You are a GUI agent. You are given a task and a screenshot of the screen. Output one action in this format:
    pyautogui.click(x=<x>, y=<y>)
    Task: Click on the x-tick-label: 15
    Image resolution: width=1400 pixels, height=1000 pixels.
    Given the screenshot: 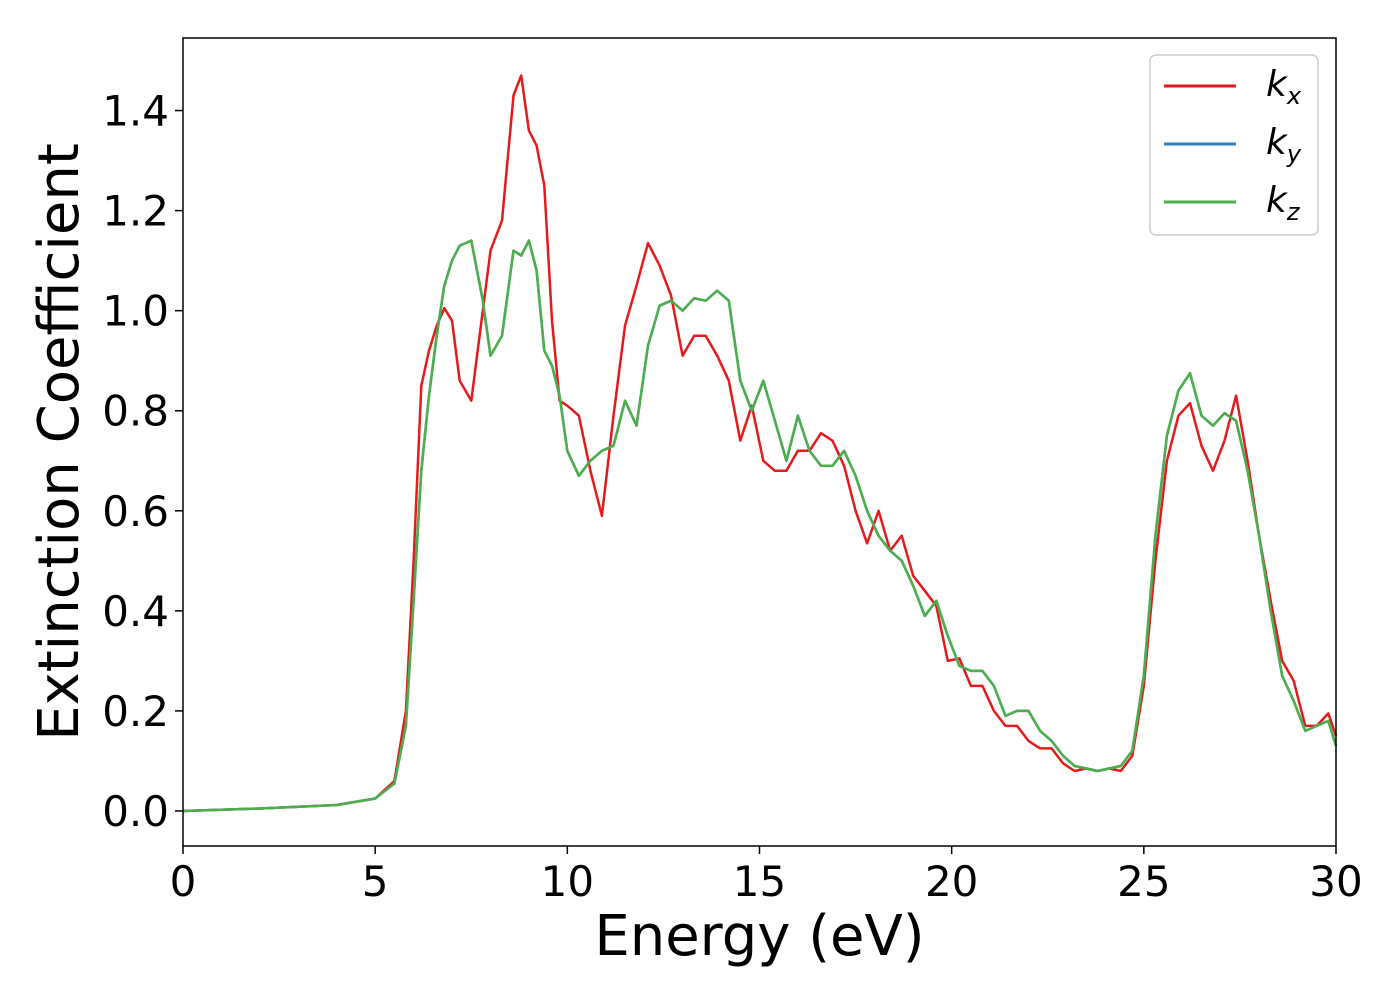 What is the action you would take?
    pyautogui.click(x=759, y=881)
    